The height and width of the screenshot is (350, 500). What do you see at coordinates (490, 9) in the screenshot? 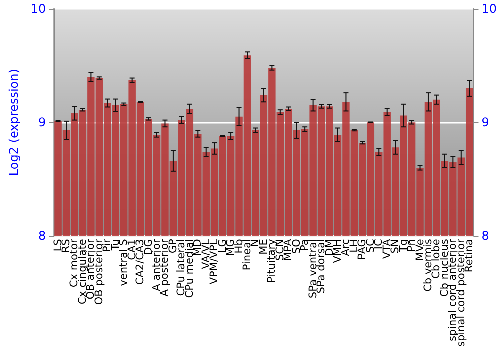
I see `y2-tick-label: 10` at bounding box center [490, 9].